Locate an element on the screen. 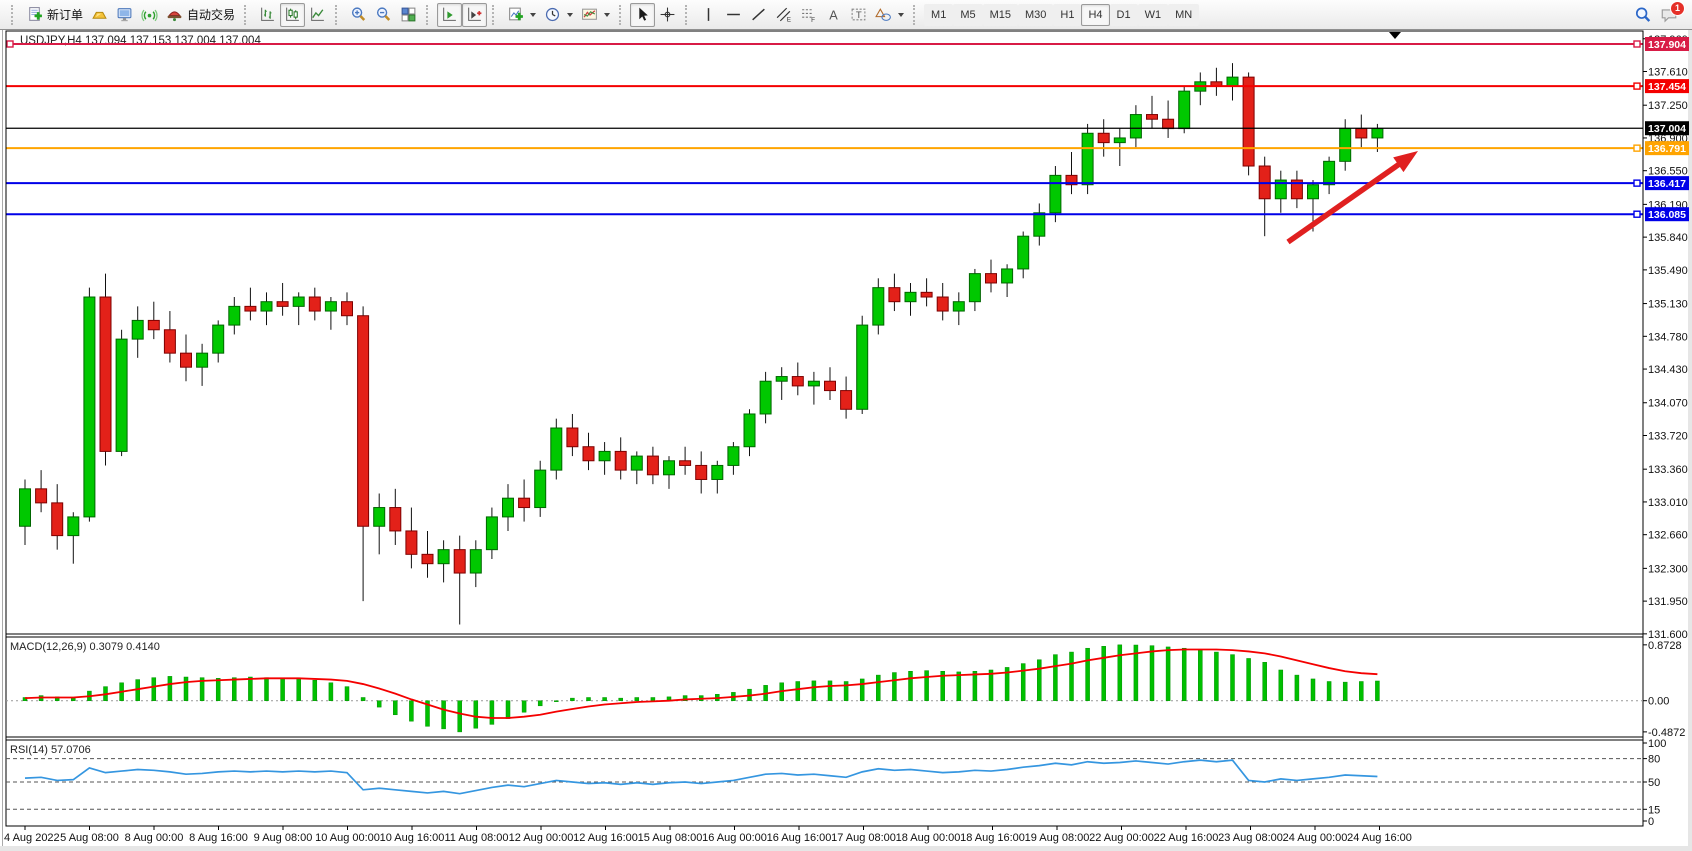 The height and width of the screenshot is (851, 1692). horizontal-line-tool-button is located at coordinates (733, 15).